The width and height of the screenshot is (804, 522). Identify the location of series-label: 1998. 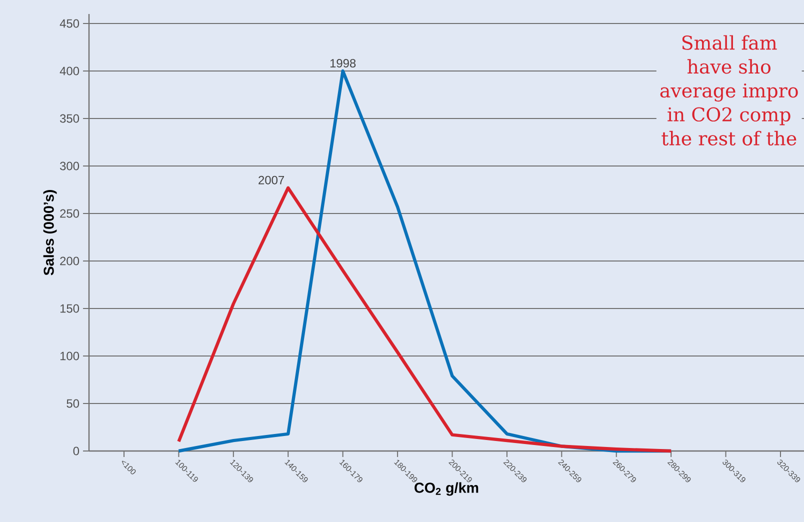
(343, 63).